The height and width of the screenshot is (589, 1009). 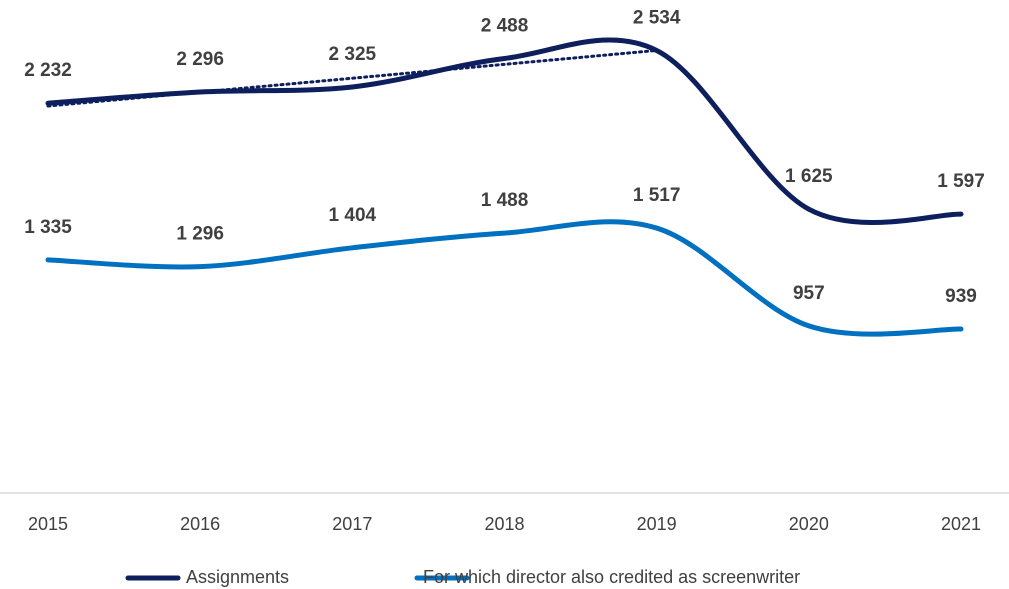 I want to click on data-label: 1 597, so click(x=961, y=181).